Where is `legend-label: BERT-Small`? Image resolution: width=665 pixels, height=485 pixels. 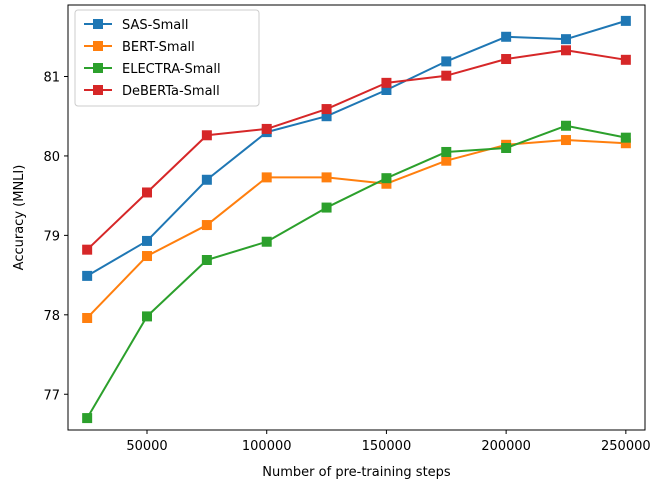
legend-label: BERT-Small is located at coordinates (158, 47).